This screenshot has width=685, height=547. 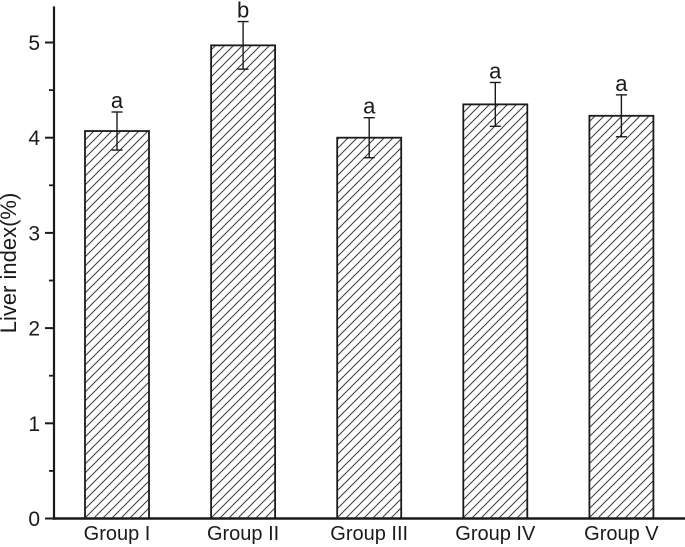 What do you see at coordinates (34, 519) in the screenshot?
I see `y-tick-label: 0` at bounding box center [34, 519].